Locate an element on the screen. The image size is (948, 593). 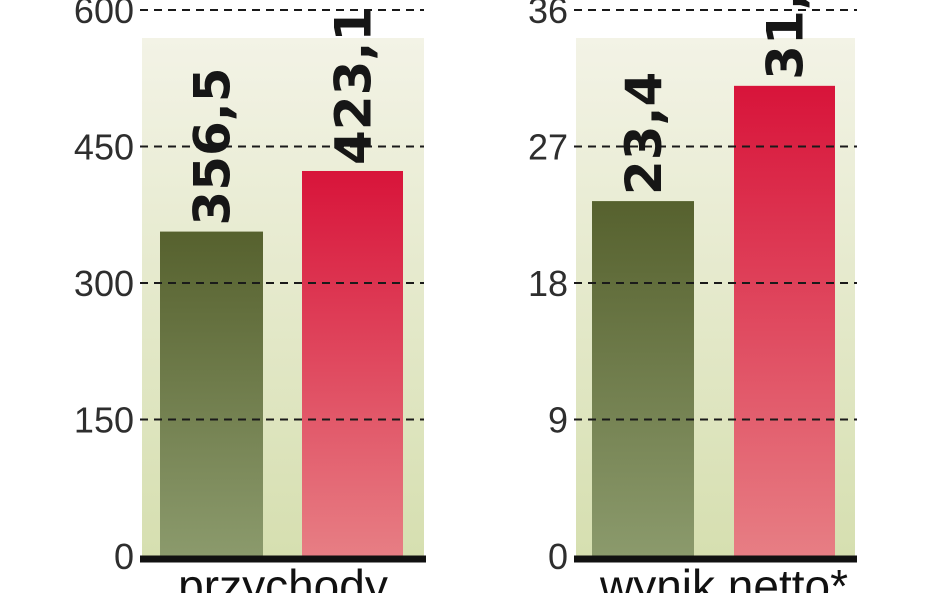
x-axis-label: przychody is located at coordinates (283, 576).